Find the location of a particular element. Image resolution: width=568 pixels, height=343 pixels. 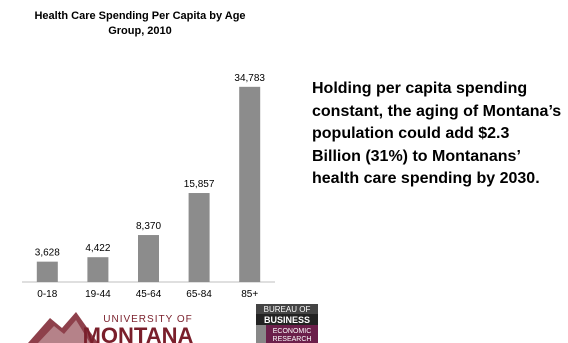

x-tick-65-84: 65-84 is located at coordinates (199, 294).